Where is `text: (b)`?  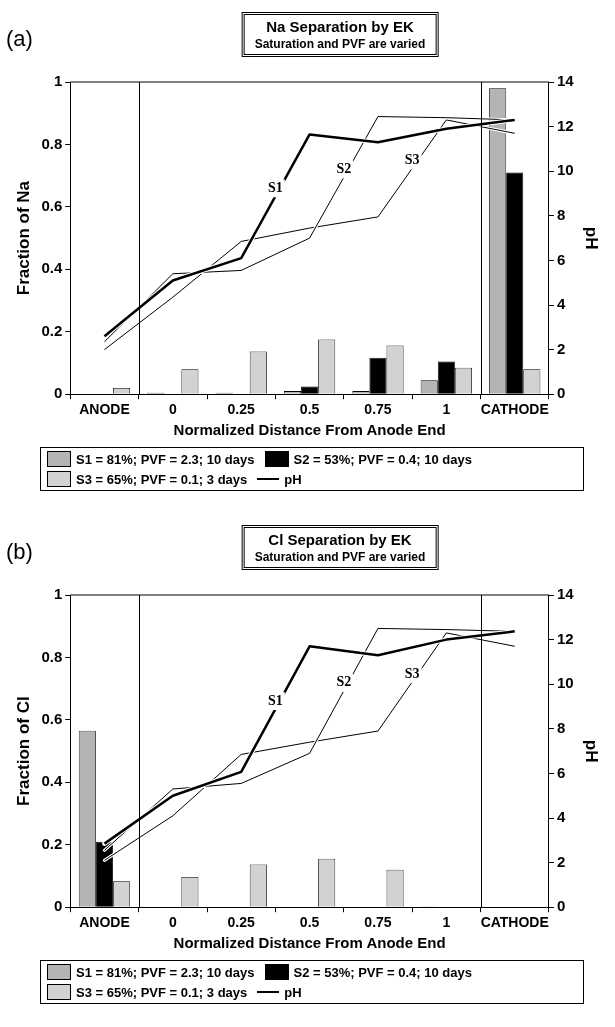 text: (b) is located at coordinates (19, 552).